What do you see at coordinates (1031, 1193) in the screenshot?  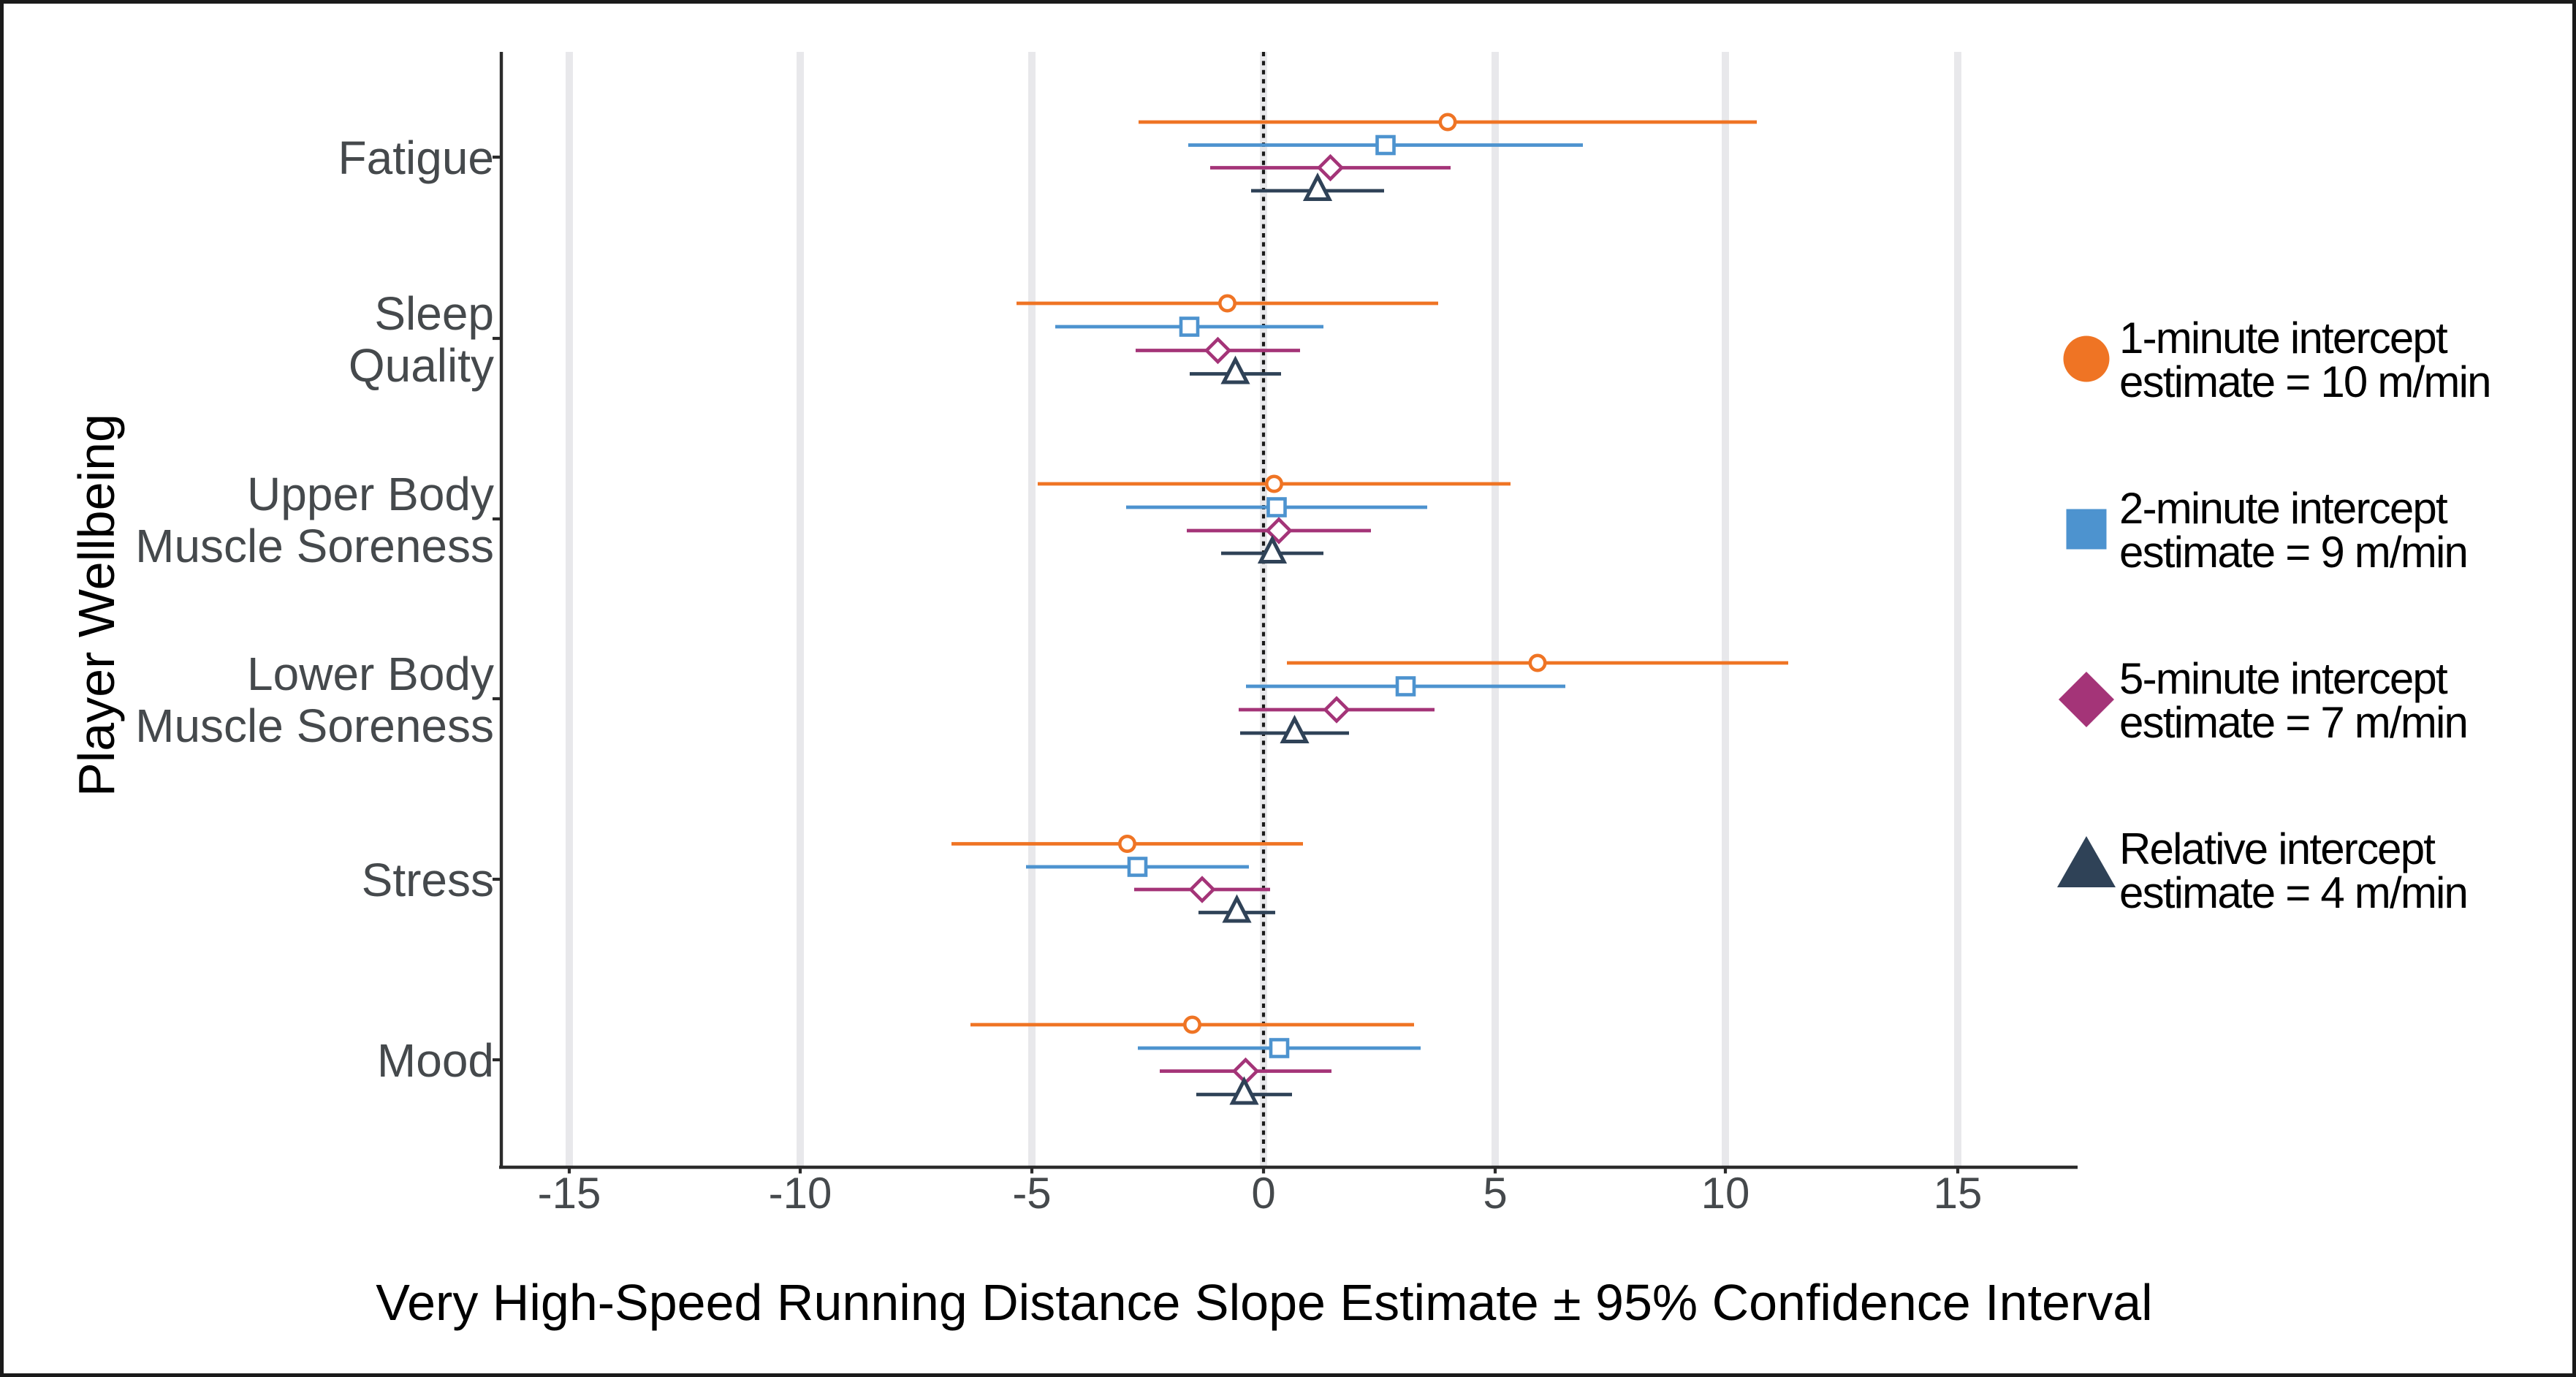 I see `svg-text: -5` at bounding box center [1031, 1193].